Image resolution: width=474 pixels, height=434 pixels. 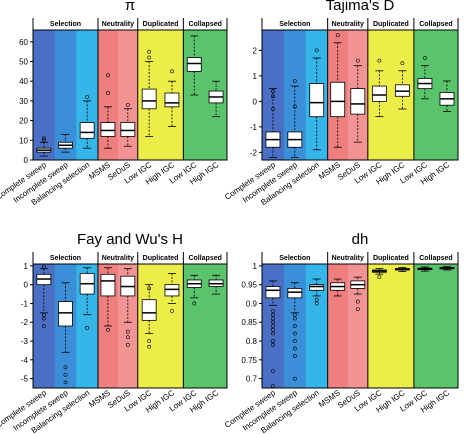 What do you see at coordinates (249, 322) in the screenshot?
I see `y-tick-label: 0.85` at bounding box center [249, 322].